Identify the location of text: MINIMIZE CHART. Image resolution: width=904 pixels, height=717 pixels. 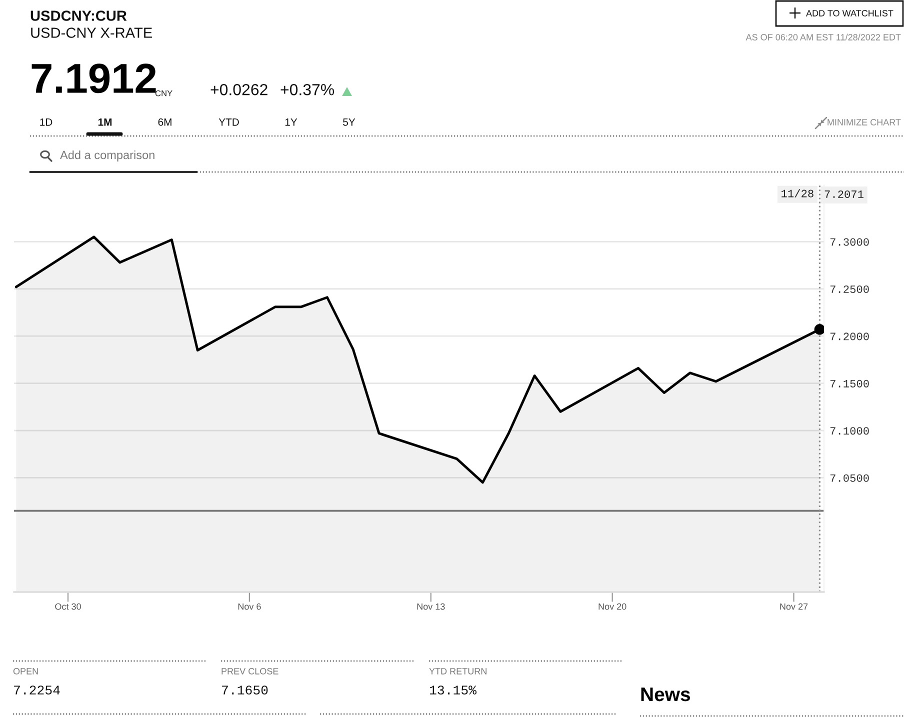
(864, 122).